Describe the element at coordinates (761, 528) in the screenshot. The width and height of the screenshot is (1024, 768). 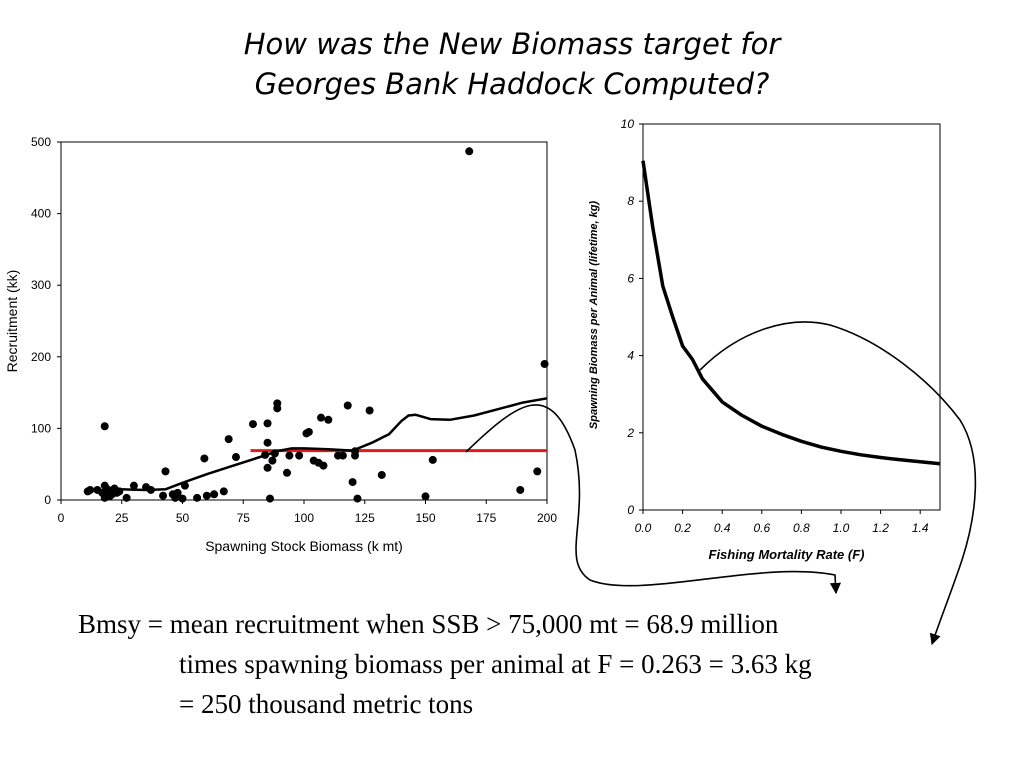
I see `x-tick-label: 0.6` at that location.